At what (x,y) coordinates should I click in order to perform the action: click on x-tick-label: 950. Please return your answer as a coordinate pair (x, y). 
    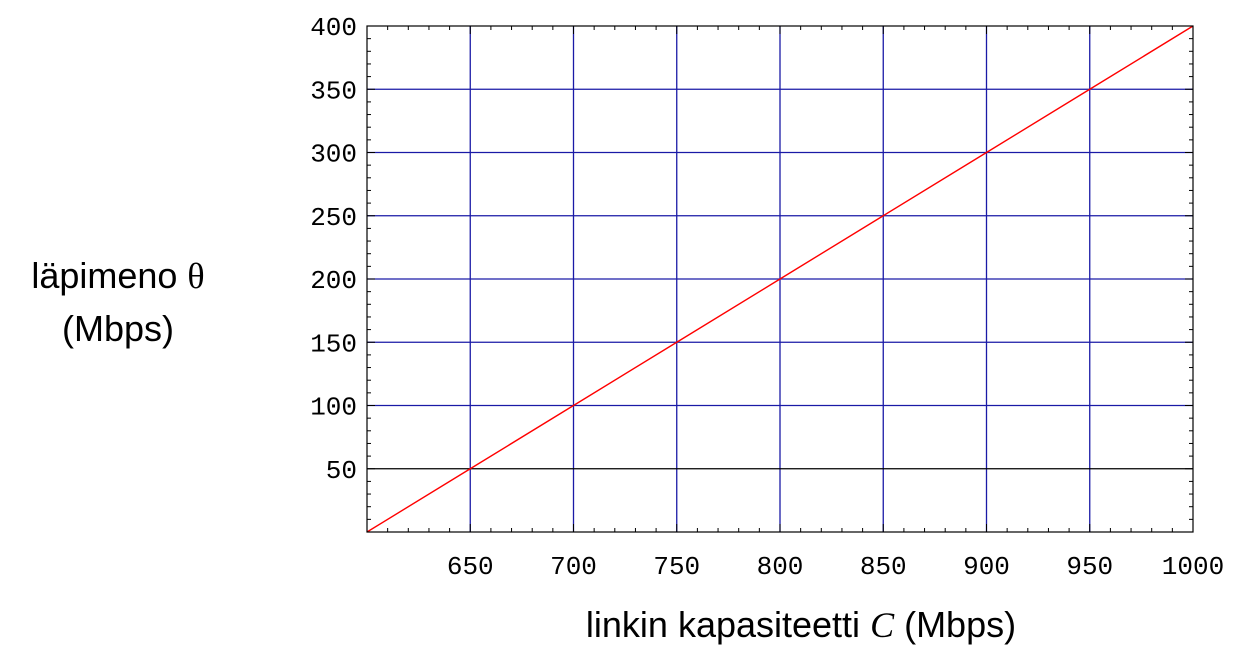
    Looking at the image, I should click on (1089, 567).